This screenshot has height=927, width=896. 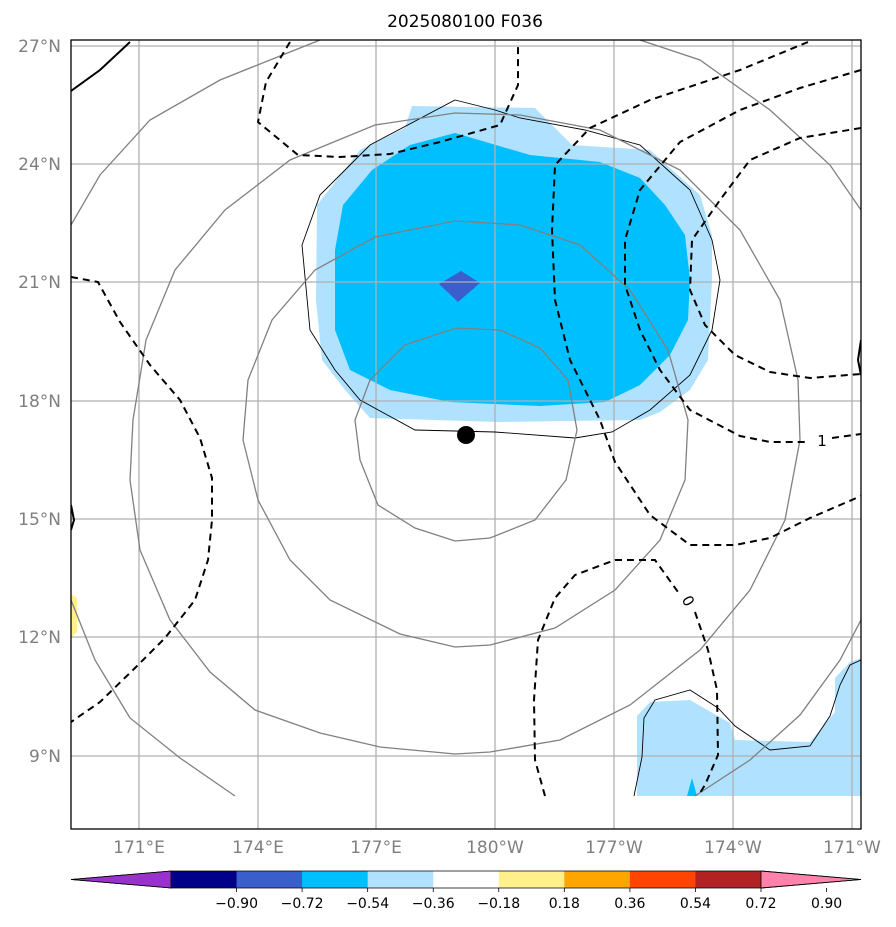 I want to click on colorbar-extend-low, so click(x=121, y=879).